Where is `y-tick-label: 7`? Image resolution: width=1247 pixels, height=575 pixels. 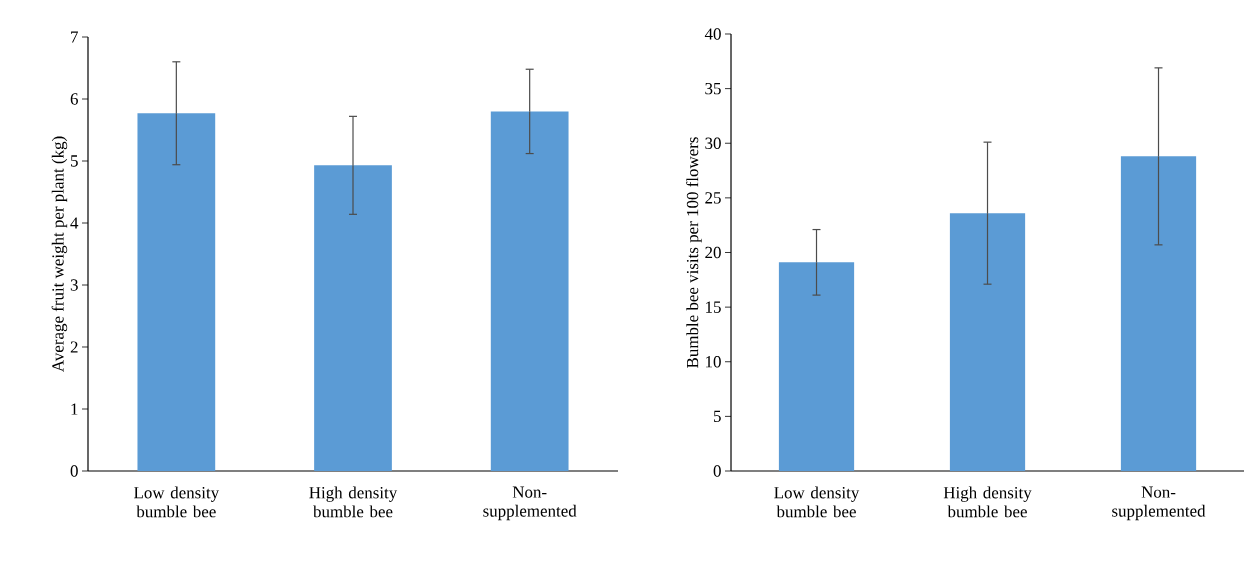
y-tick-label: 7 is located at coordinates (74, 37).